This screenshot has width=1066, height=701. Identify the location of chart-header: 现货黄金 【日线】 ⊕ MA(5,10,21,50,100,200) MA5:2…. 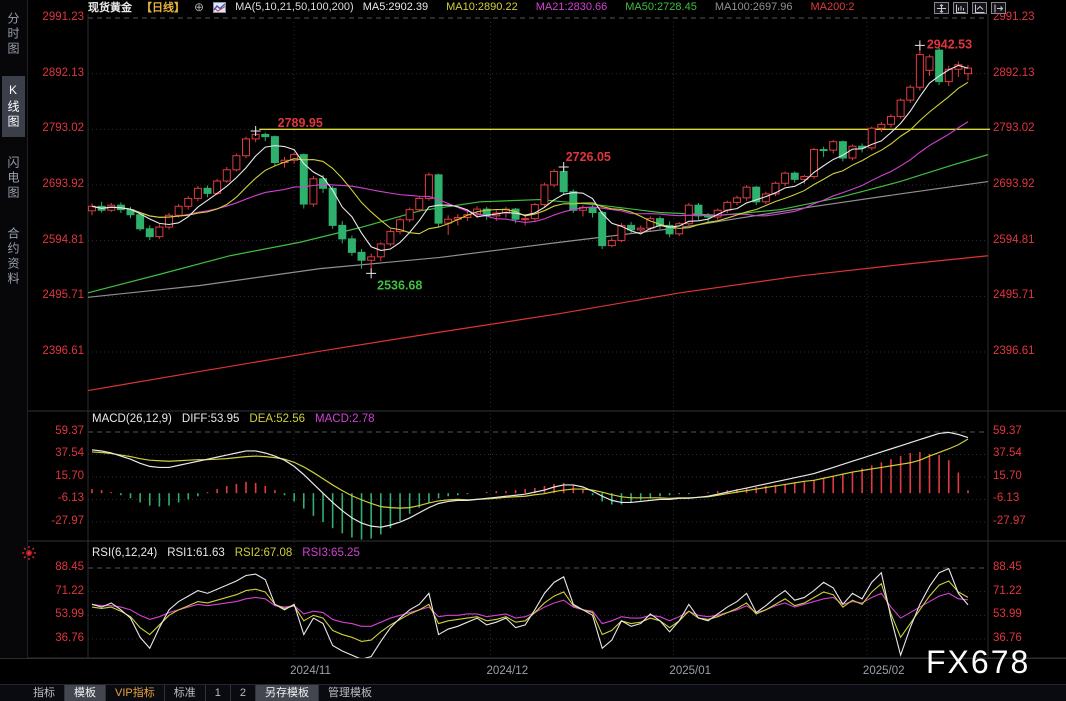
(476, 7).